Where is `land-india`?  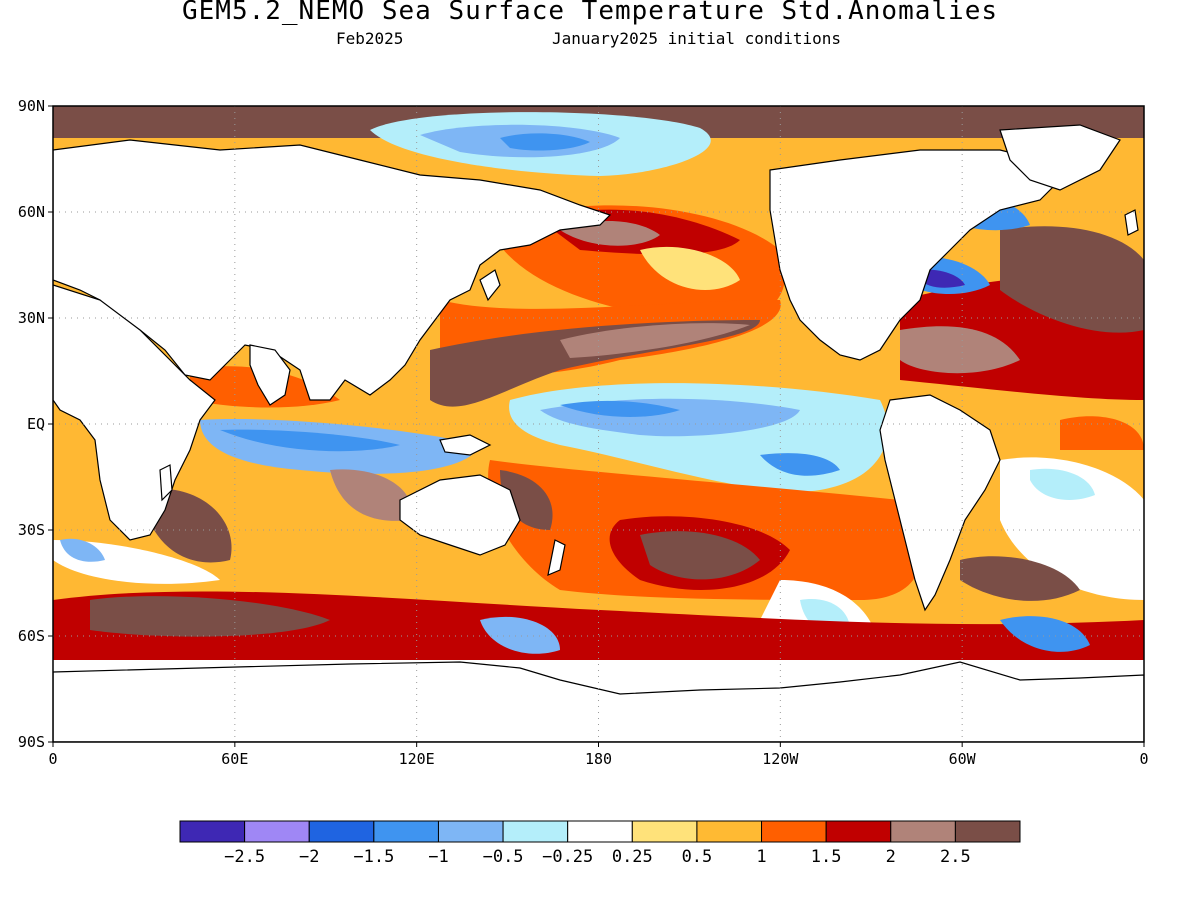 land-india is located at coordinates (270, 375).